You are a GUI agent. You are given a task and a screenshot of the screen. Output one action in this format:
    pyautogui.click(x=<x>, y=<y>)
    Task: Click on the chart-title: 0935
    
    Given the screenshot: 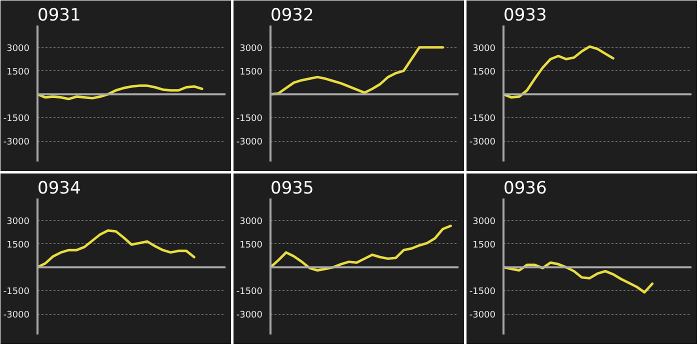 What is the action you would take?
    pyautogui.click(x=292, y=188)
    